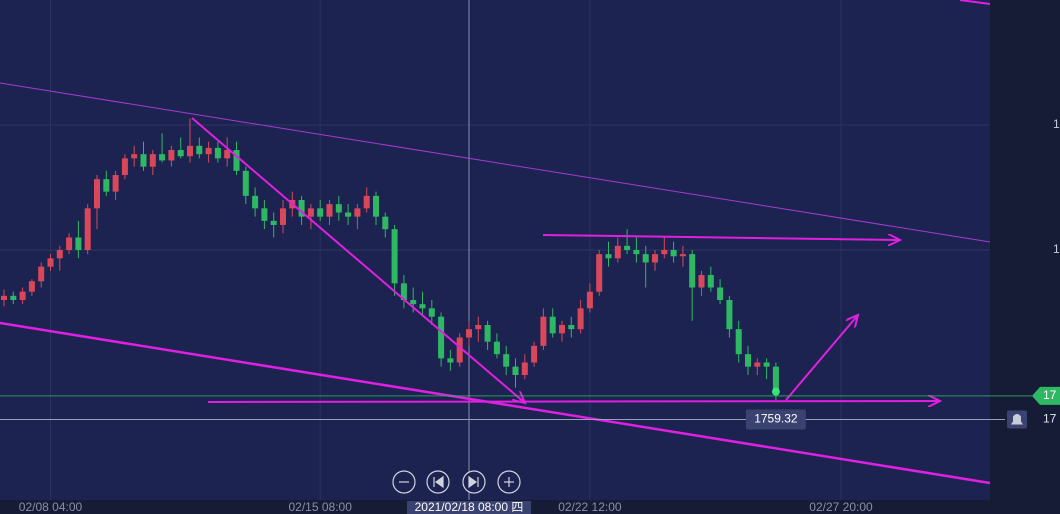 This screenshot has width=1060, height=514. Describe the element at coordinates (469, 507) in the screenshot. I see `x-tick-label: 2021/02/18 08:00 四` at that location.